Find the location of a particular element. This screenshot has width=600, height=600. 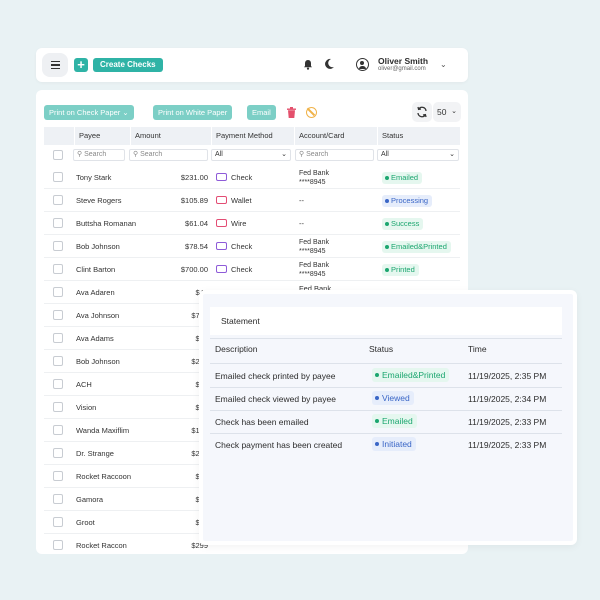

filter-row: ⚲ Search ⚲ Search All ⌄ ⚲ Search All ⌄ is located at coordinates (252, 155).